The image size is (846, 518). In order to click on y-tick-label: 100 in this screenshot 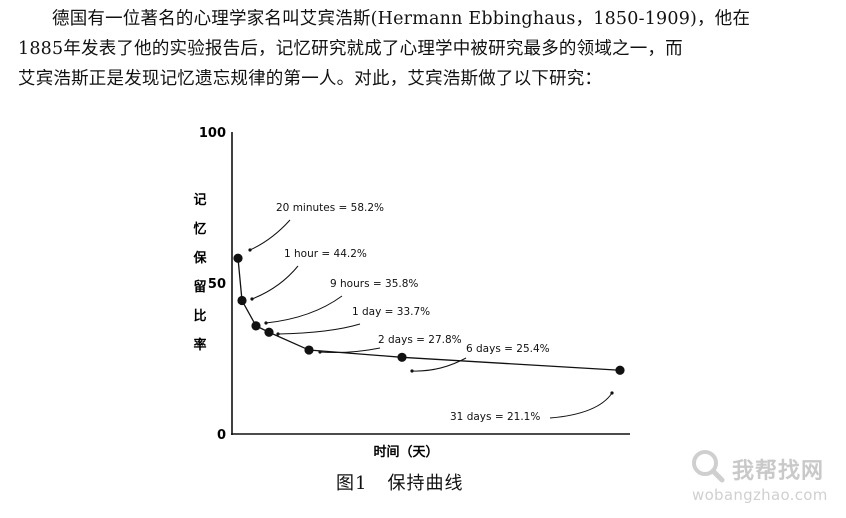, I will do `click(212, 133)`.